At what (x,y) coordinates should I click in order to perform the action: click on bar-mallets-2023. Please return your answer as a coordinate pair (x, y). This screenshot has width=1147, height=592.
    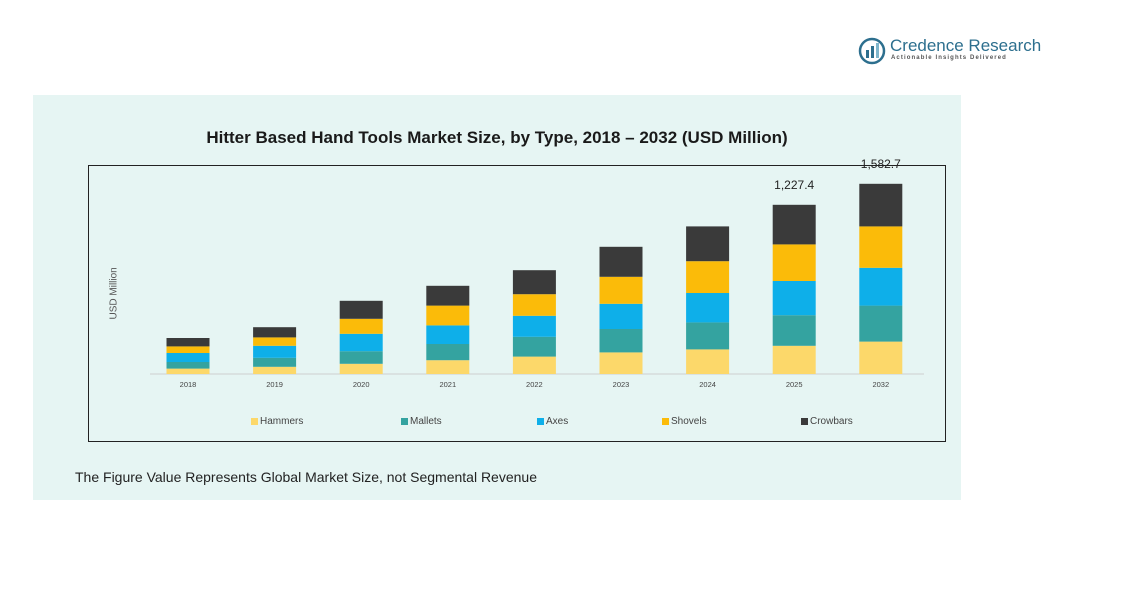
    Looking at the image, I should click on (621, 341).